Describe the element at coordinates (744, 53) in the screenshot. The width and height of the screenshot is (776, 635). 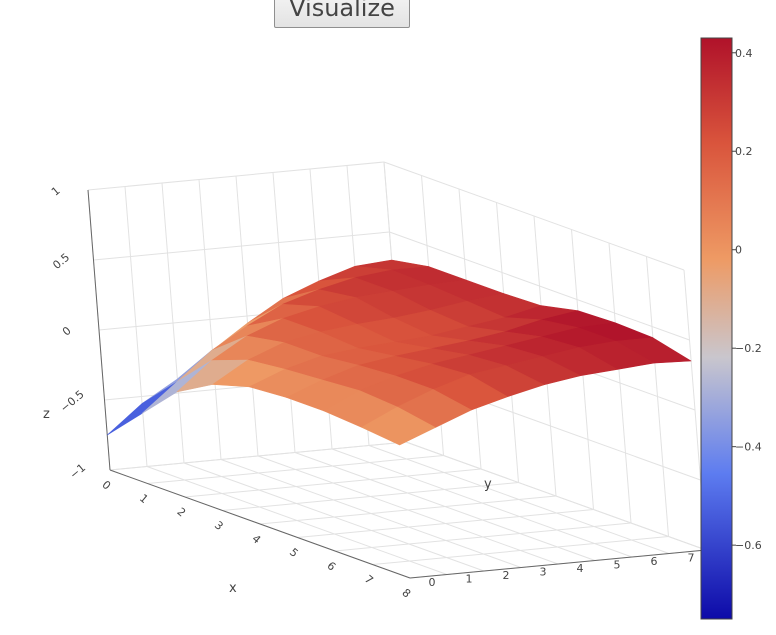
I see `colorbar-tick-label: 0.4` at that location.